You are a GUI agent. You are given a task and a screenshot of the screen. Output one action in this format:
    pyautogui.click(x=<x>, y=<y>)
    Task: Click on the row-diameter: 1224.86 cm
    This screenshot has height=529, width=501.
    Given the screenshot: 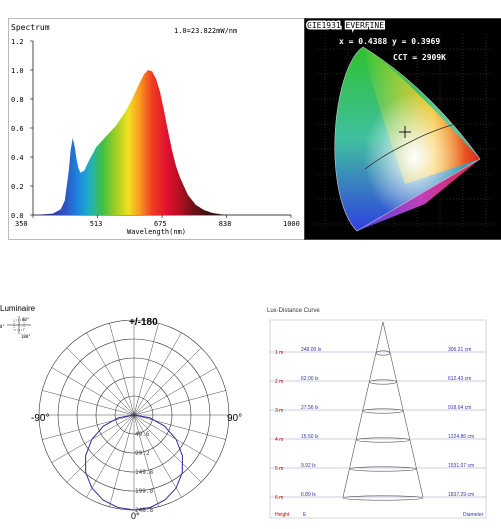 What is the action you would take?
    pyautogui.click(x=461, y=437)
    